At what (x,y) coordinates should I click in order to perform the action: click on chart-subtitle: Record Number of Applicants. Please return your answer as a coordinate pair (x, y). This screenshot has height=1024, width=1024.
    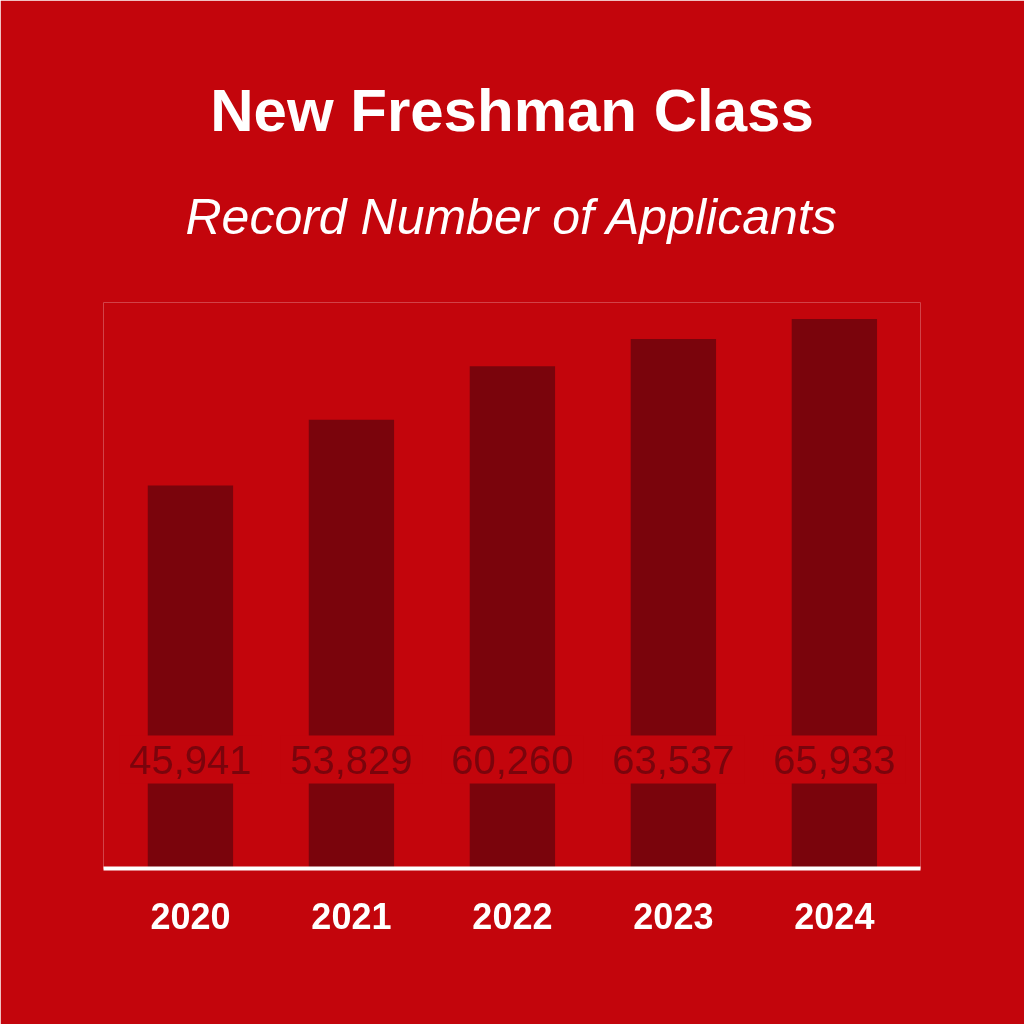
    Looking at the image, I should click on (511, 216).